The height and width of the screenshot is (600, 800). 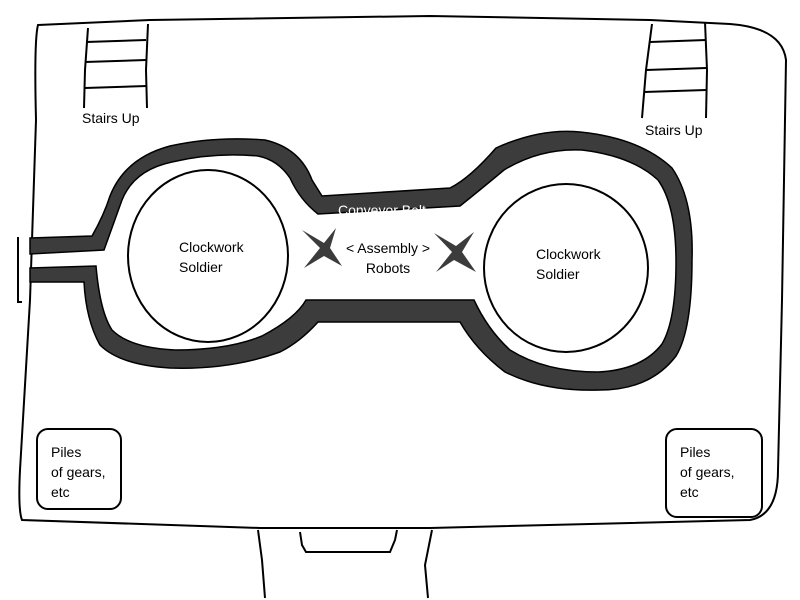 What do you see at coordinates (382, 210) in the screenshot?
I see `conveyor-belt-label: Conveyor Belt` at bounding box center [382, 210].